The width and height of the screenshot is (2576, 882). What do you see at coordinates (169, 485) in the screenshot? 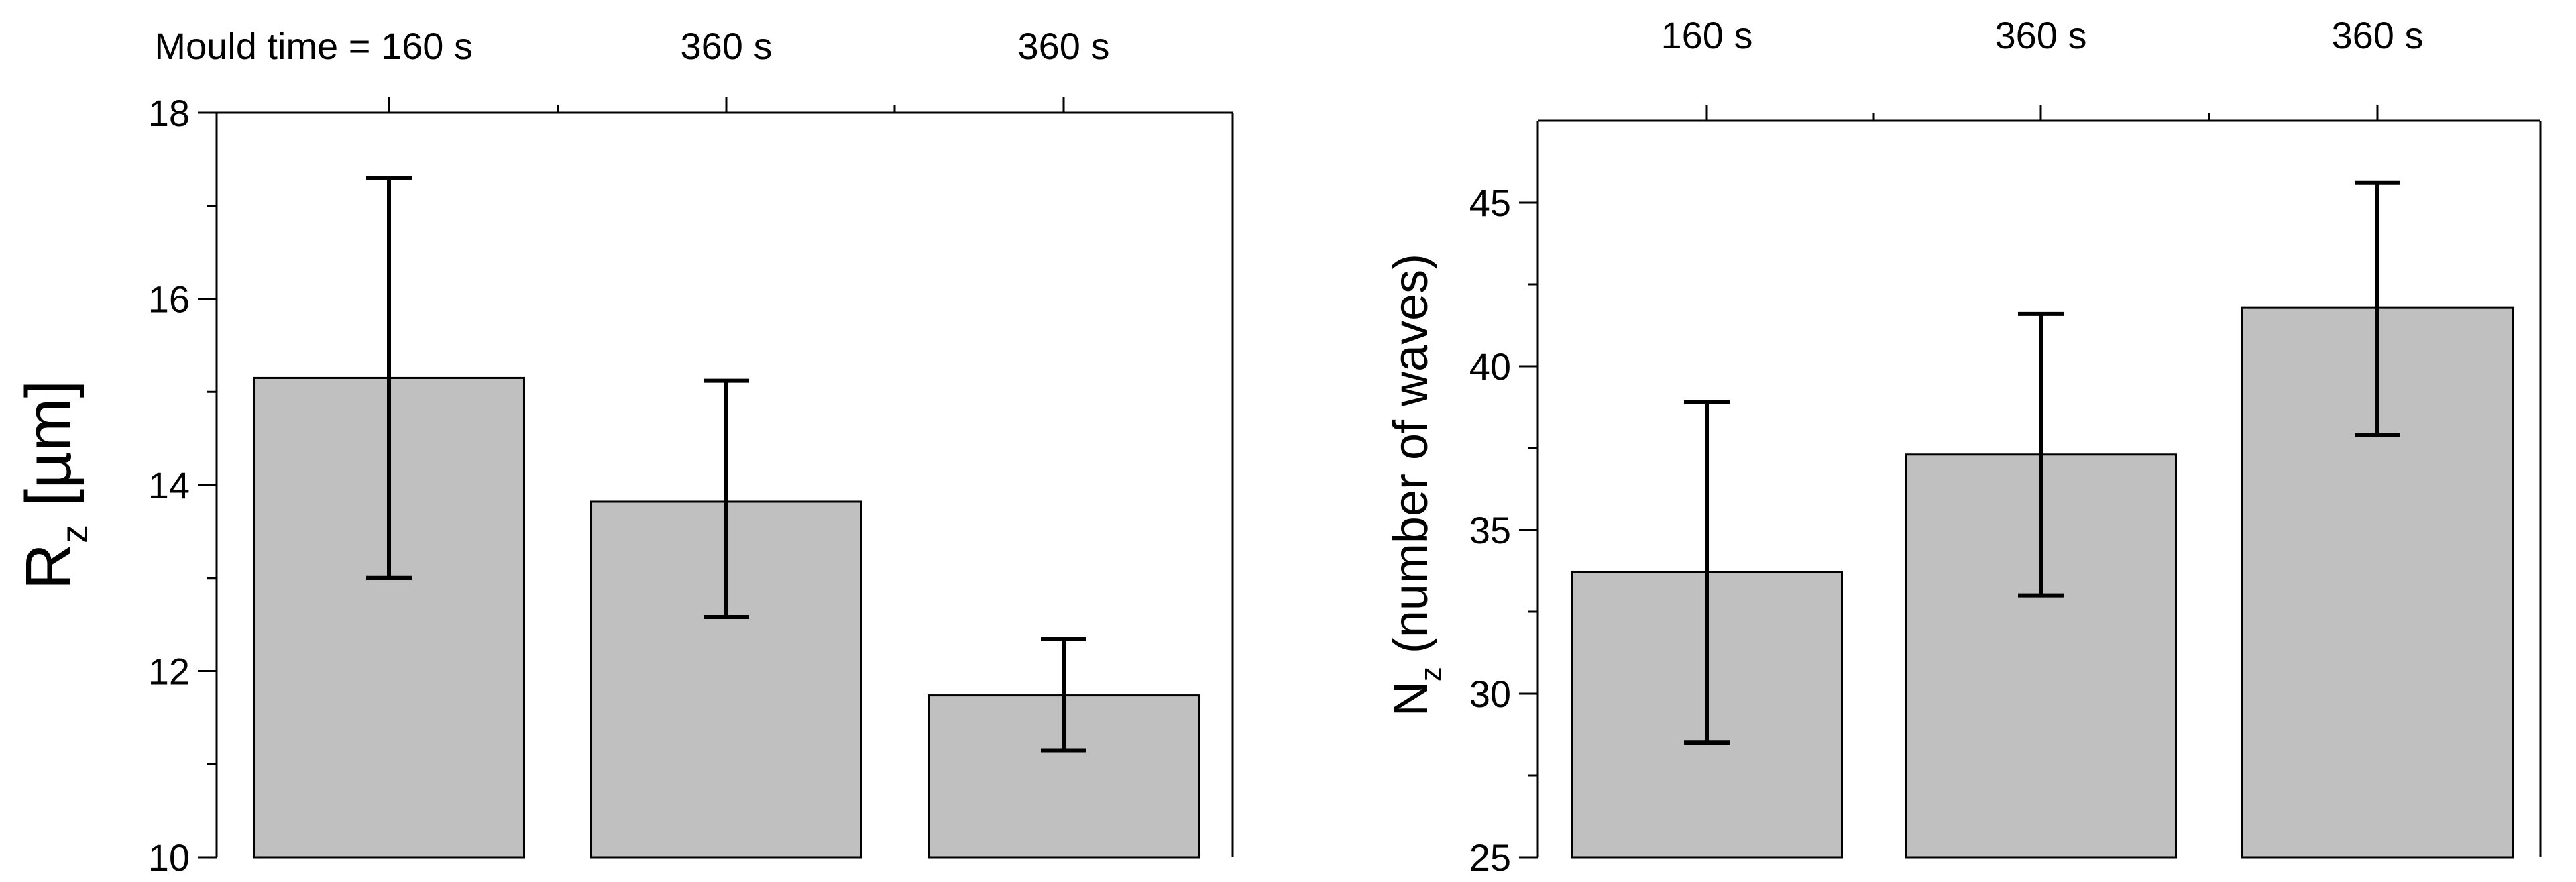
I see `y-tick-label: 14` at bounding box center [169, 485].